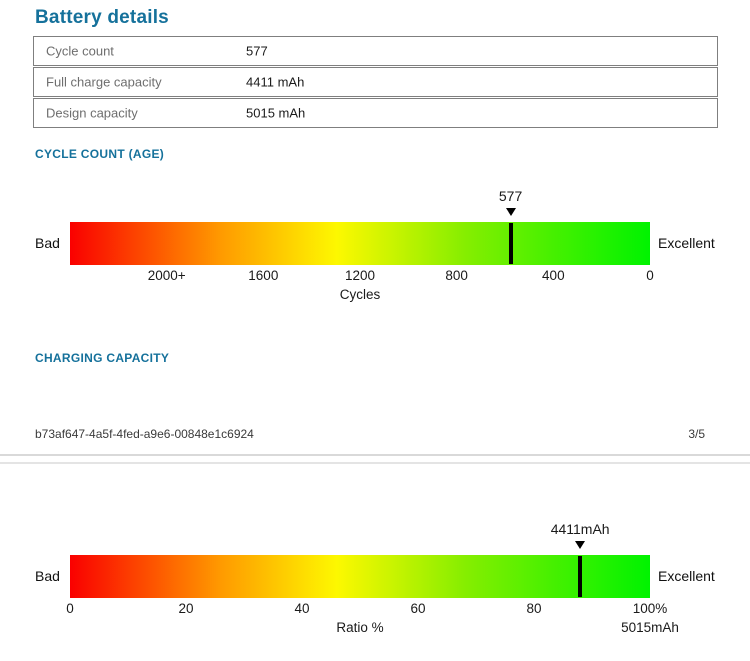 The image size is (750, 661). Describe the element at coordinates (375, 460) in the screenshot. I see `page-break-divider` at that location.